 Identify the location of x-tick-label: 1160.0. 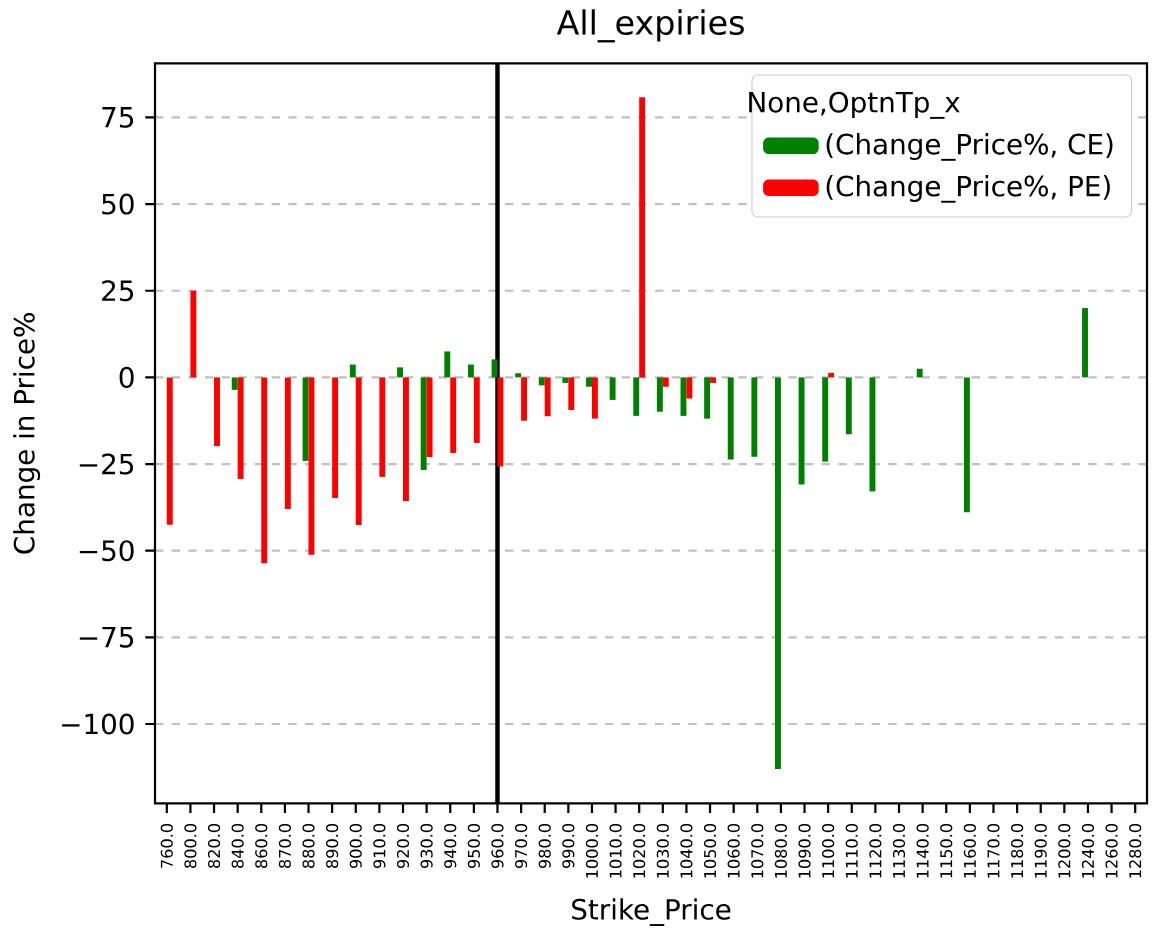
(969, 850).